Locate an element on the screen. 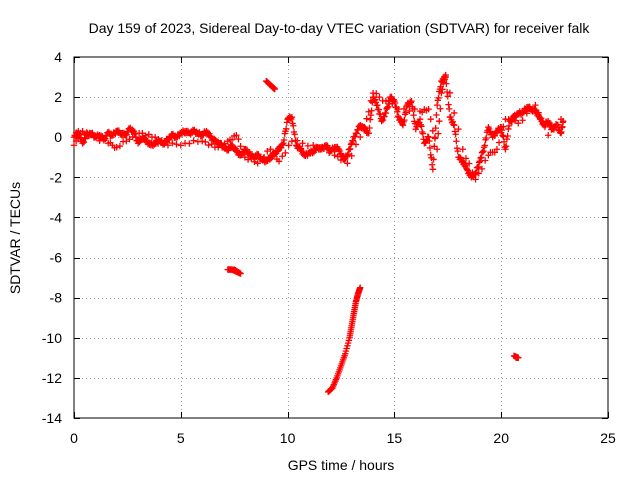  y-tick-label: -4 is located at coordinates (56, 217).